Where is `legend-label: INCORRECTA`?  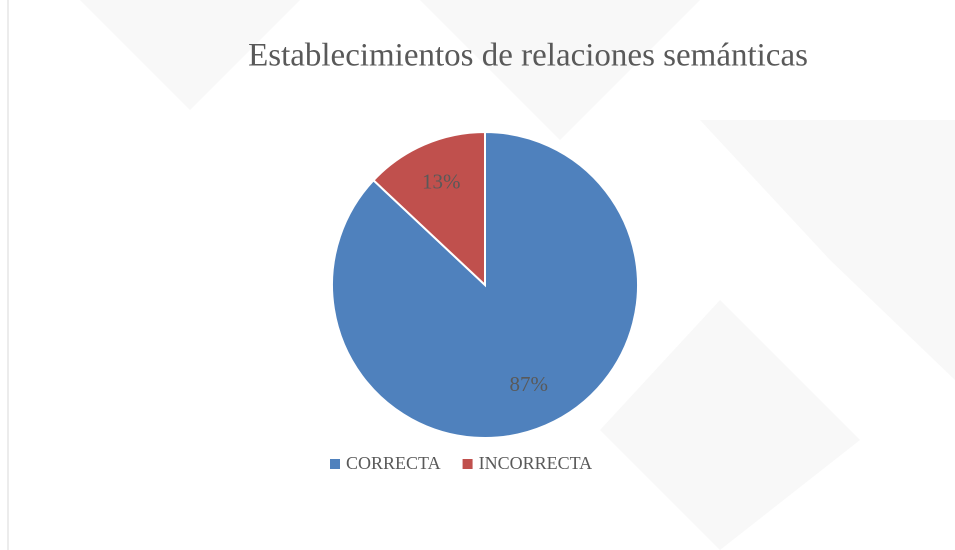 legend-label: INCORRECTA is located at coordinates (536, 463).